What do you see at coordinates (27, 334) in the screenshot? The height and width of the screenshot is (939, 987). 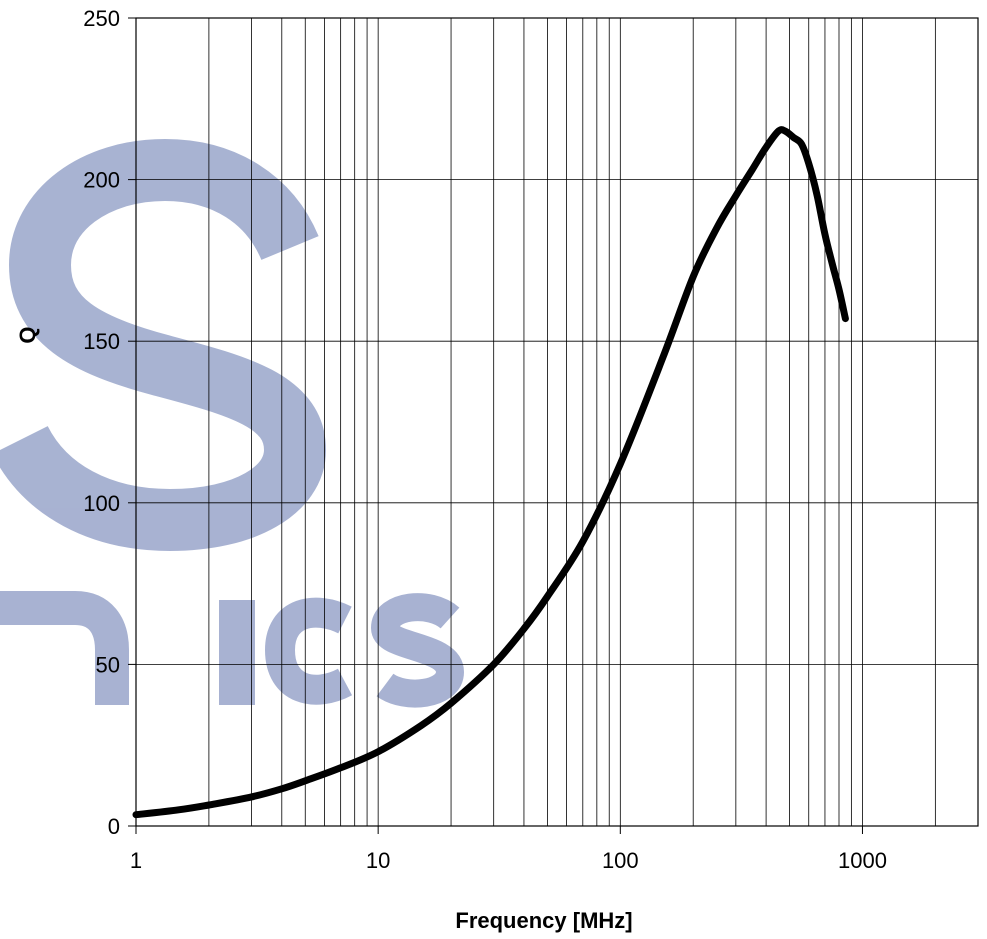 I see `y-axis-label: Q` at bounding box center [27, 334].